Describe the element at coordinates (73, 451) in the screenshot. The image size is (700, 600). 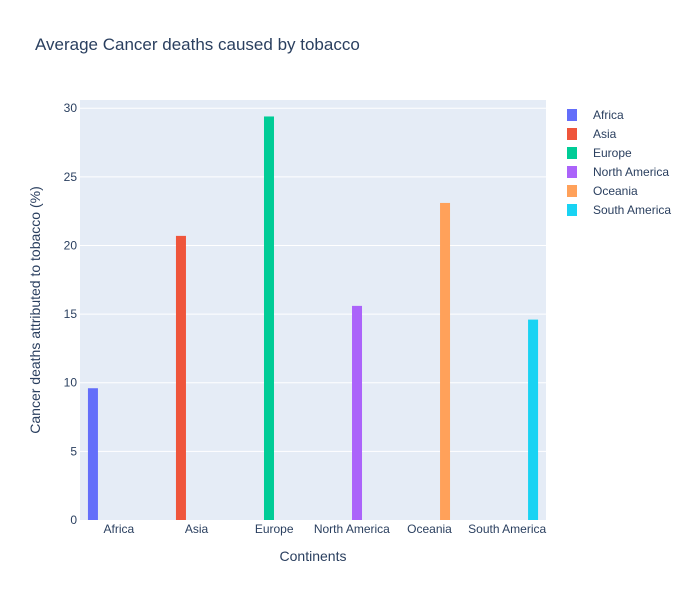
I see `y-tick-label: 5` at that location.